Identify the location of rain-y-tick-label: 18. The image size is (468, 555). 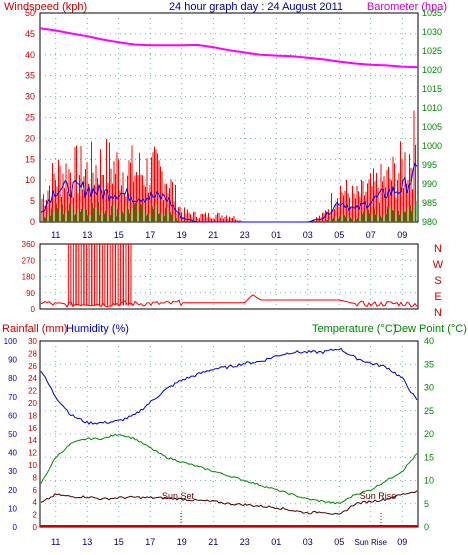
(32, 415).